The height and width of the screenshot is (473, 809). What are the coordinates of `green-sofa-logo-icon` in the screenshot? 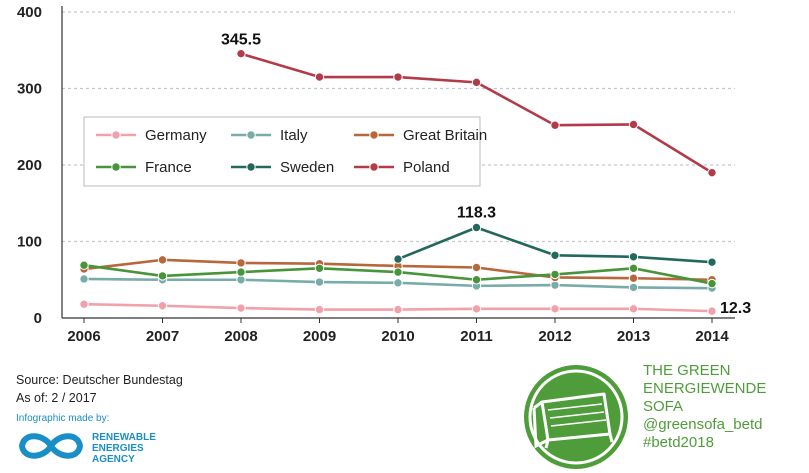 It's located at (576, 417).